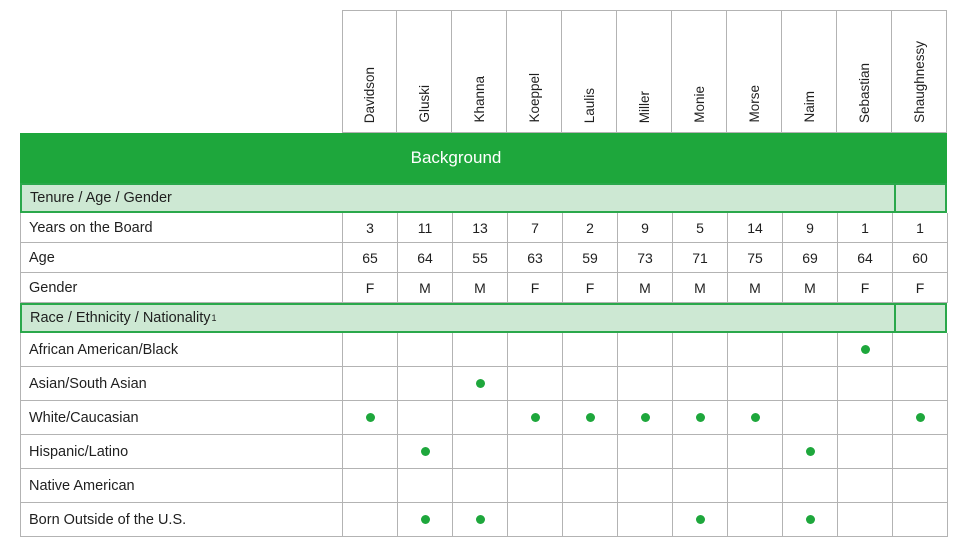  Describe the element at coordinates (810, 258) in the screenshot. I see `value-cell: 69` at that location.